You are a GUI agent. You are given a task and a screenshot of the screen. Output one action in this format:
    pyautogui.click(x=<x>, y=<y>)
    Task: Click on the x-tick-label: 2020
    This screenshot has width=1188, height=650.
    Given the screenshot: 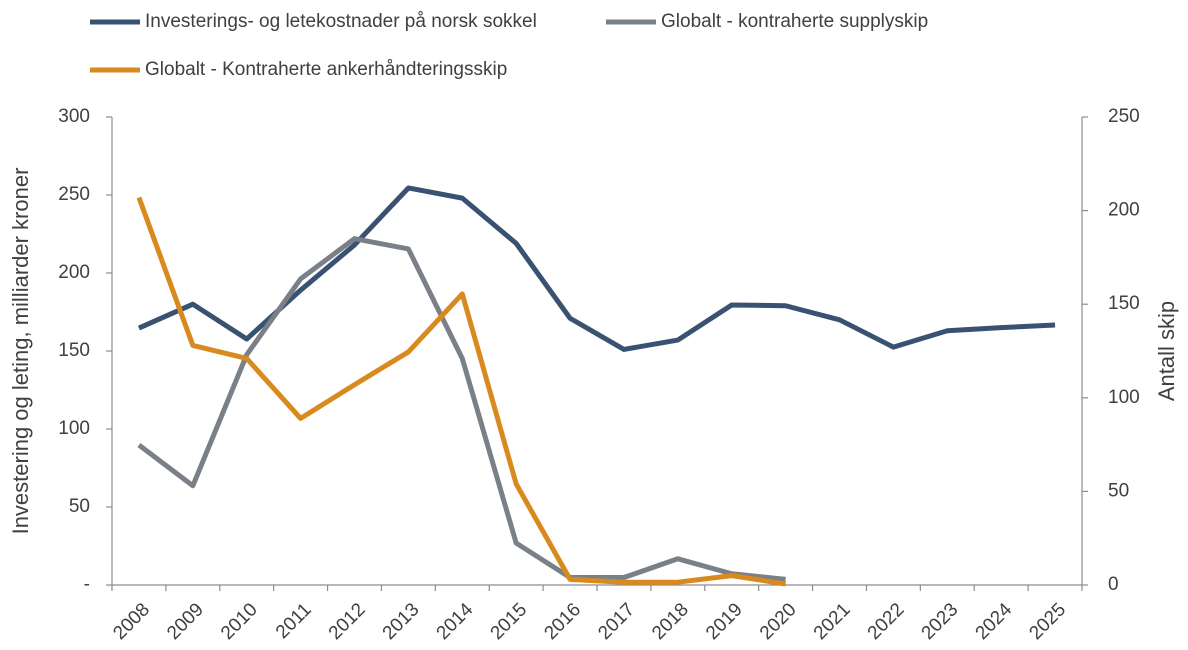 What is the action you would take?
    pyautogui.click(x=778, y=621)
    